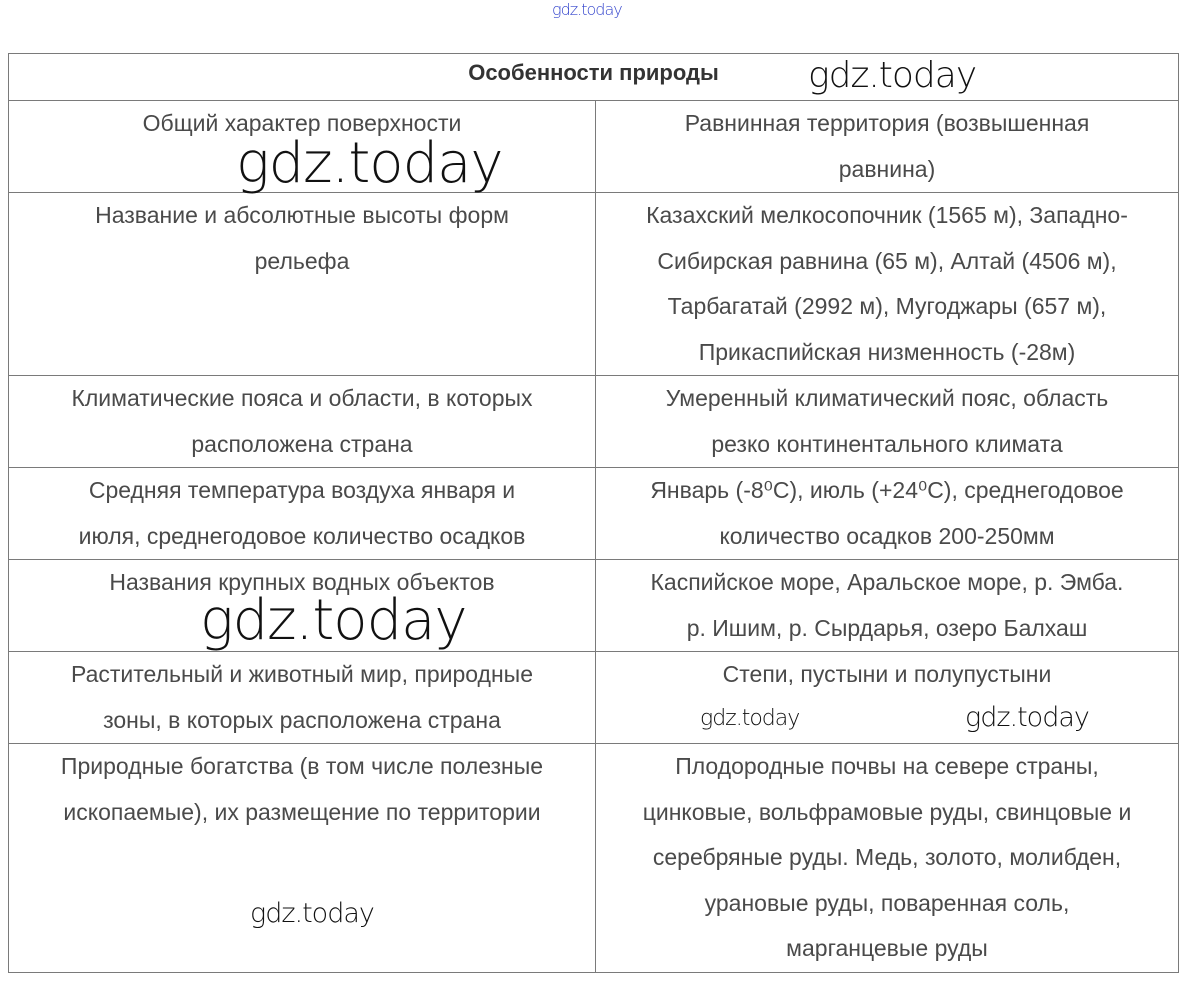  I want to click on cell-text-line: серебряные руды. Медь, золото, молибден,, so click(887, 857).